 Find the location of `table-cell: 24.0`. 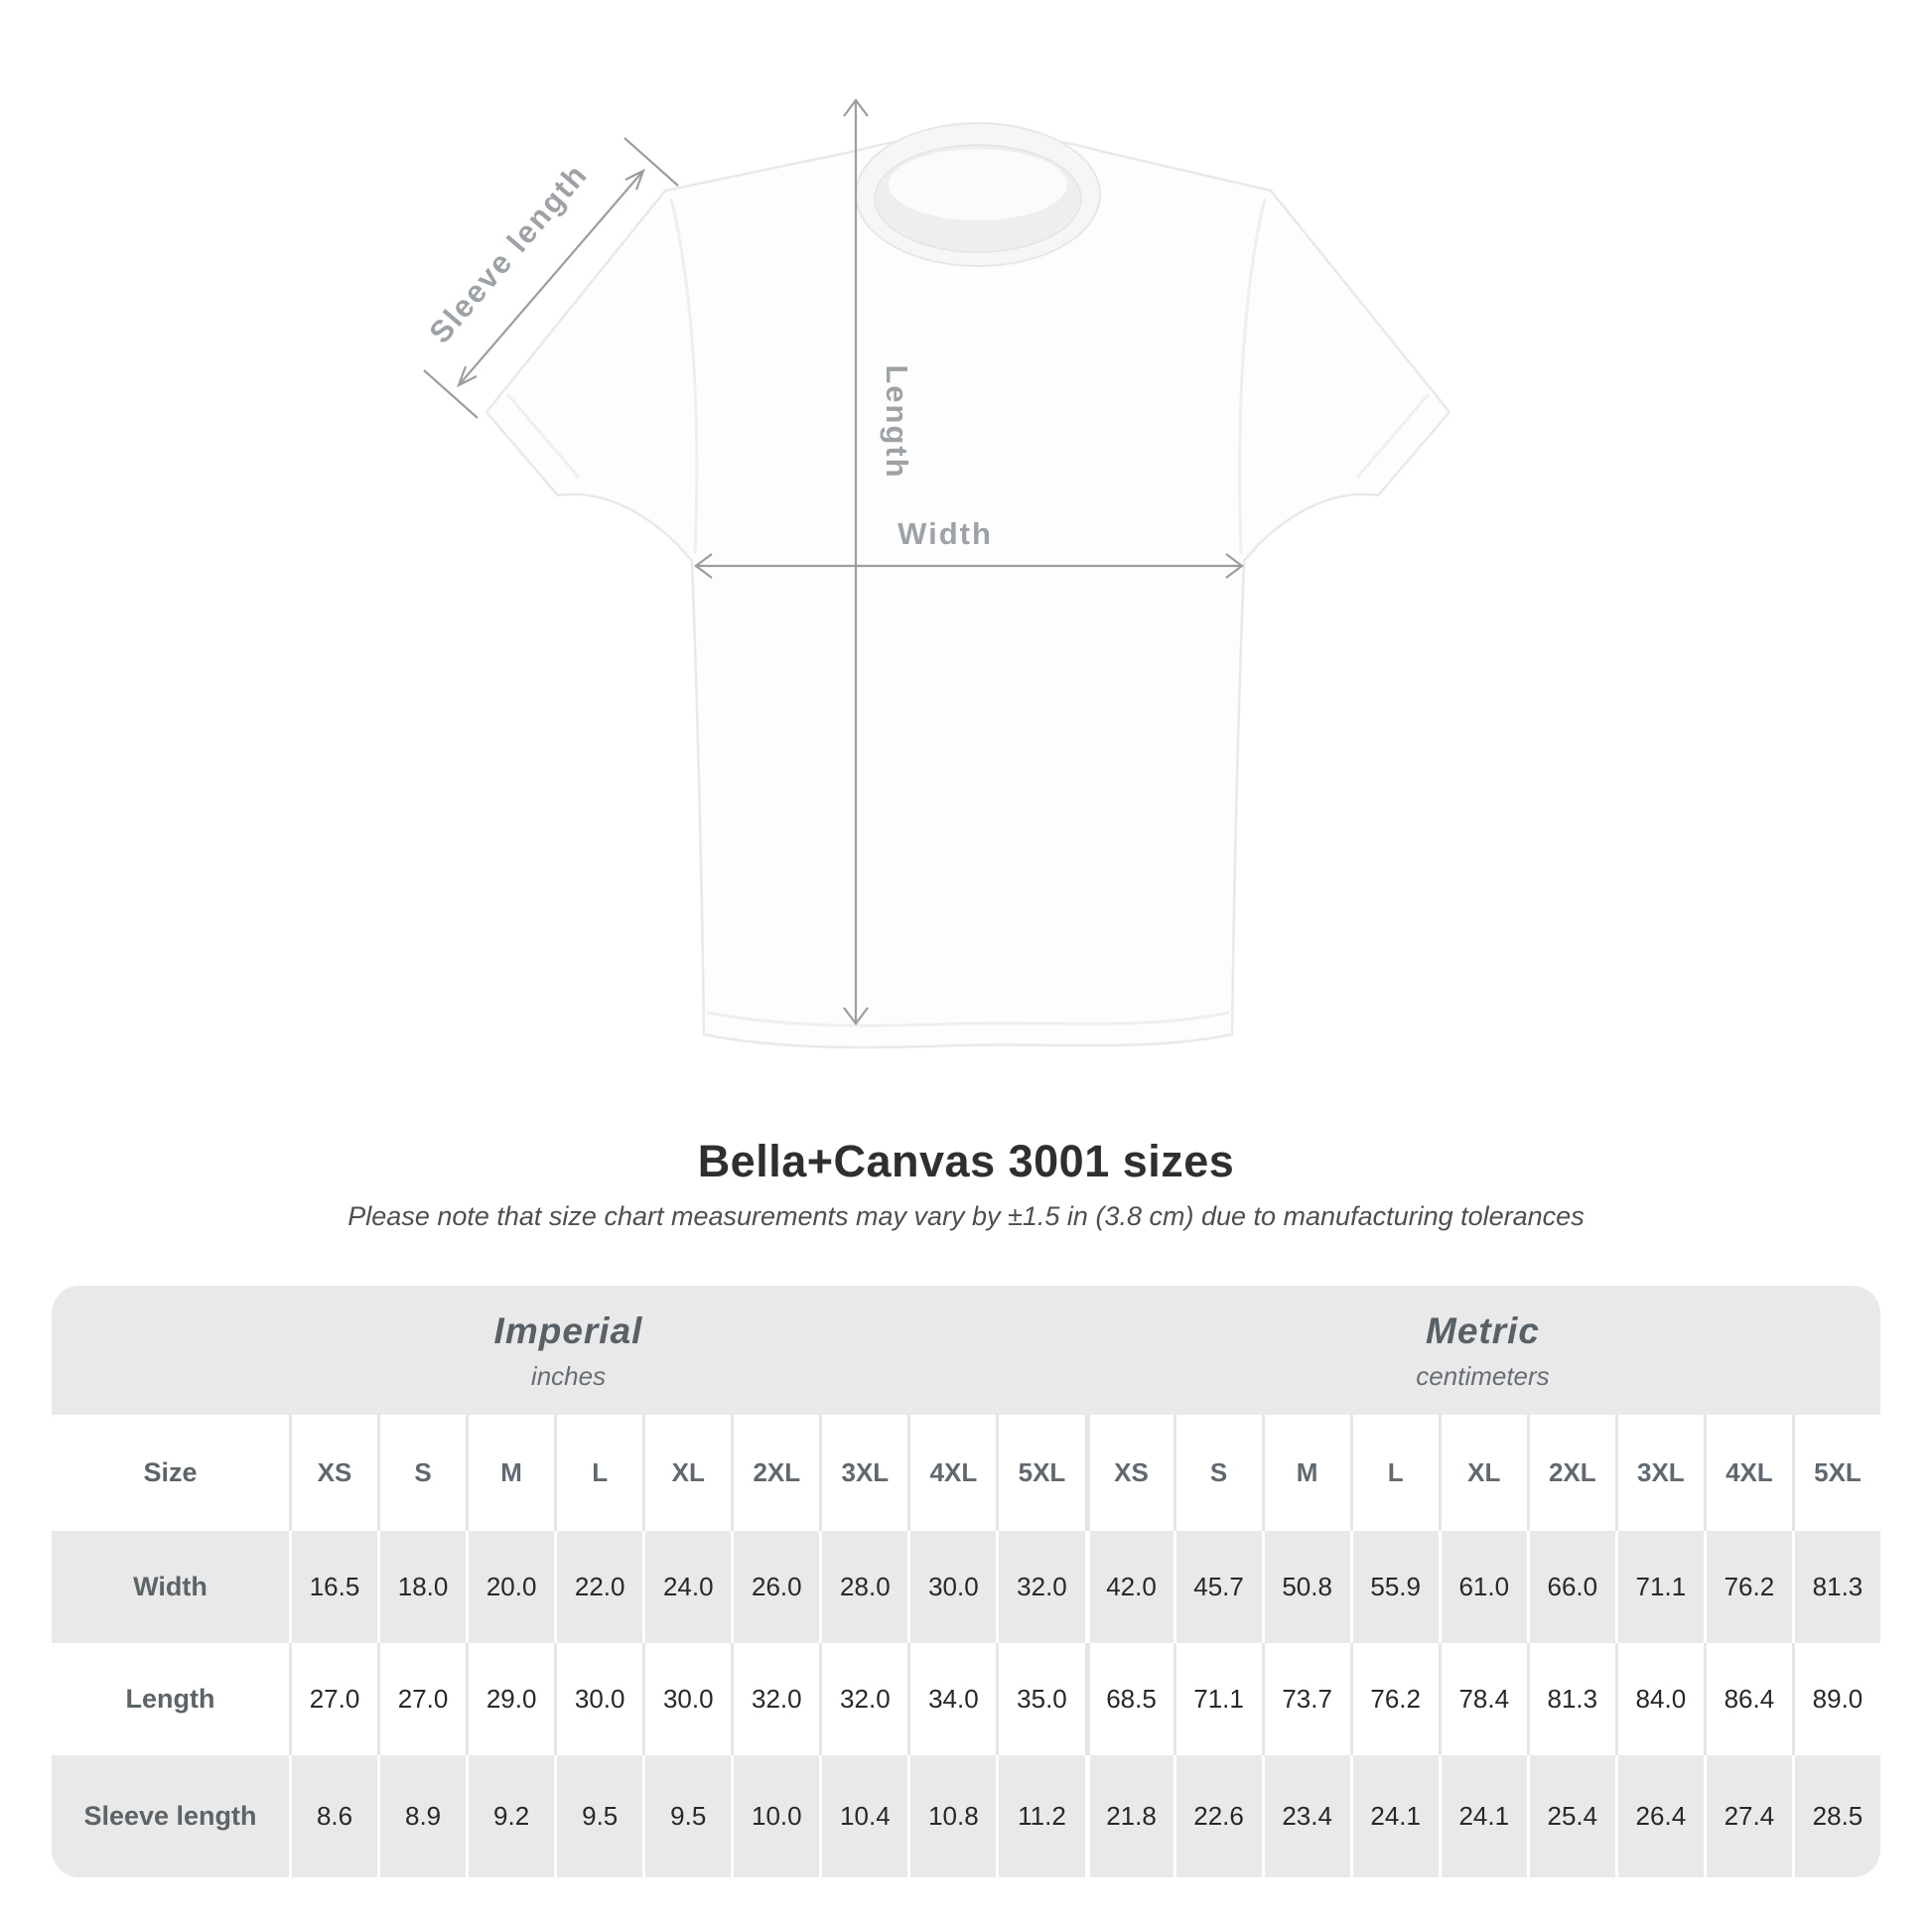

table-cell: 24.0 is located at coordinates (687, 1587).